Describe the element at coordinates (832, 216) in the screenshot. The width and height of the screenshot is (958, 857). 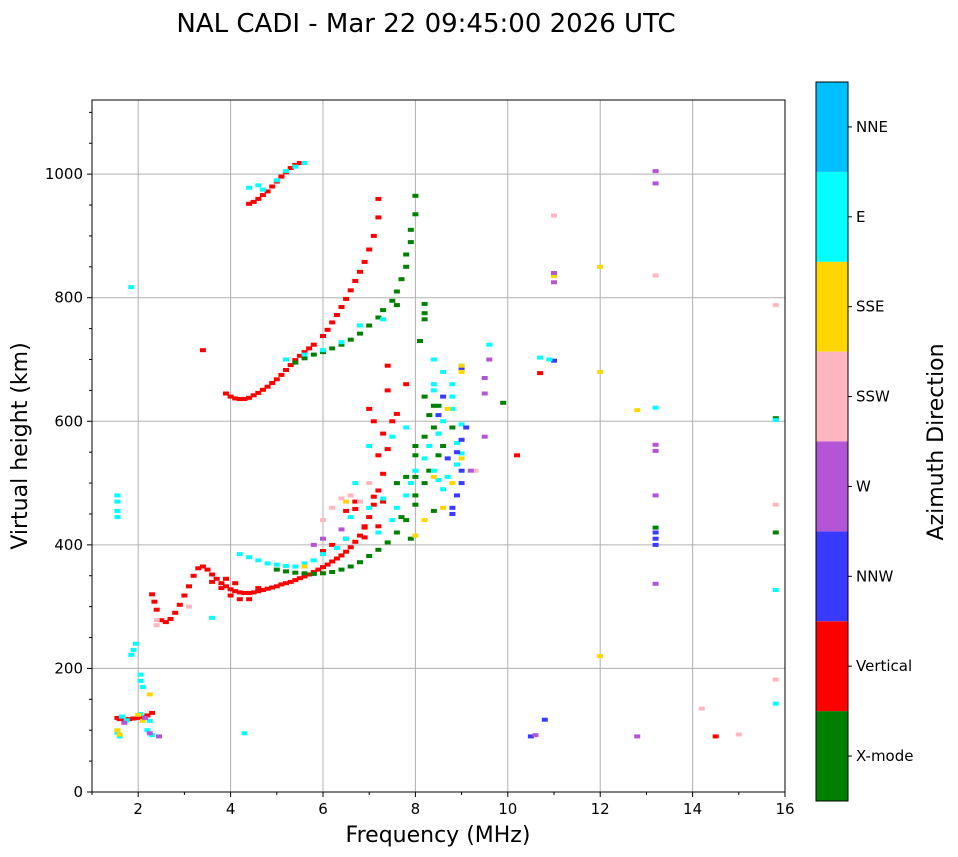
I see `colorbar-segment-e` at that location.